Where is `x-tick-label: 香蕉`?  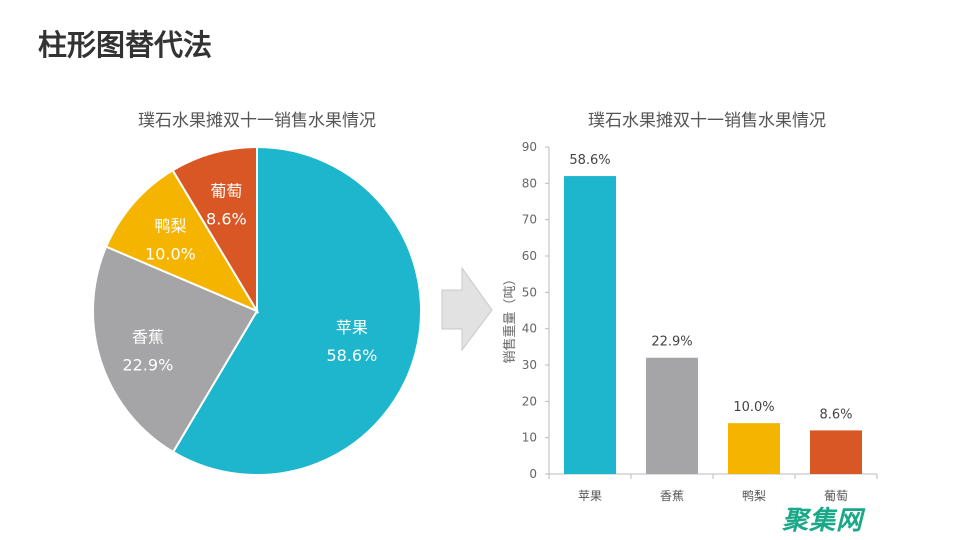
x-tick-label: 香蕉 is located at coordinates (672, 496).